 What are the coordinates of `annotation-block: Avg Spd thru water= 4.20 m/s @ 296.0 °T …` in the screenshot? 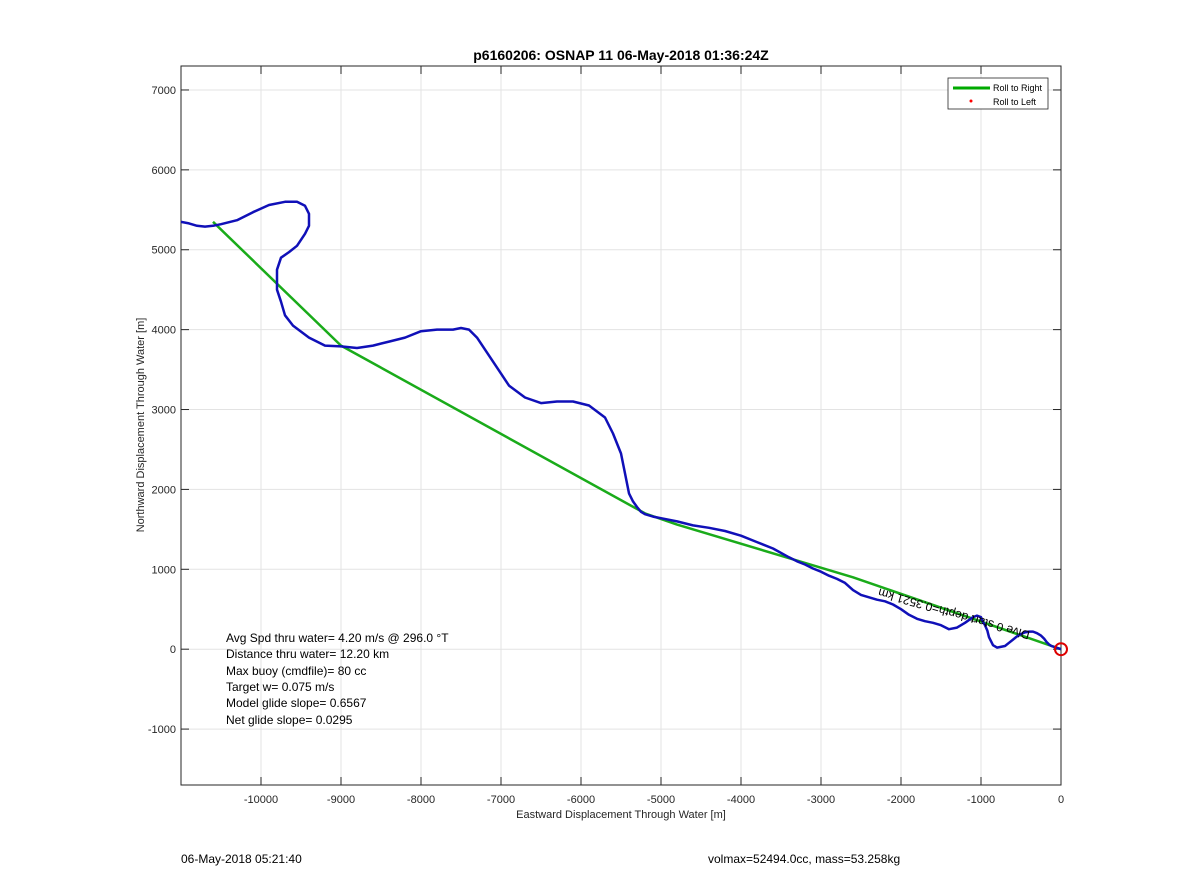 It's located at (337, 679).